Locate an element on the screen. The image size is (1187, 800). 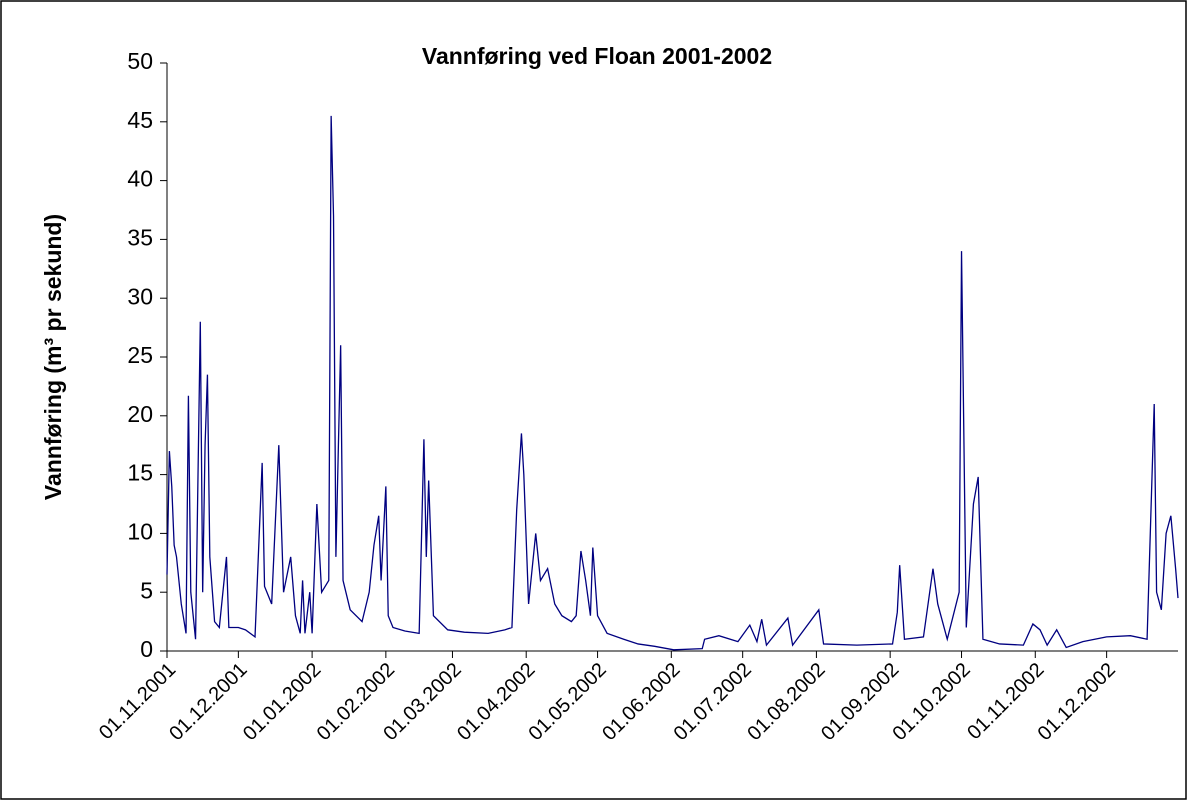
y-tick-label: 0 is located at coordinates (146, 649).